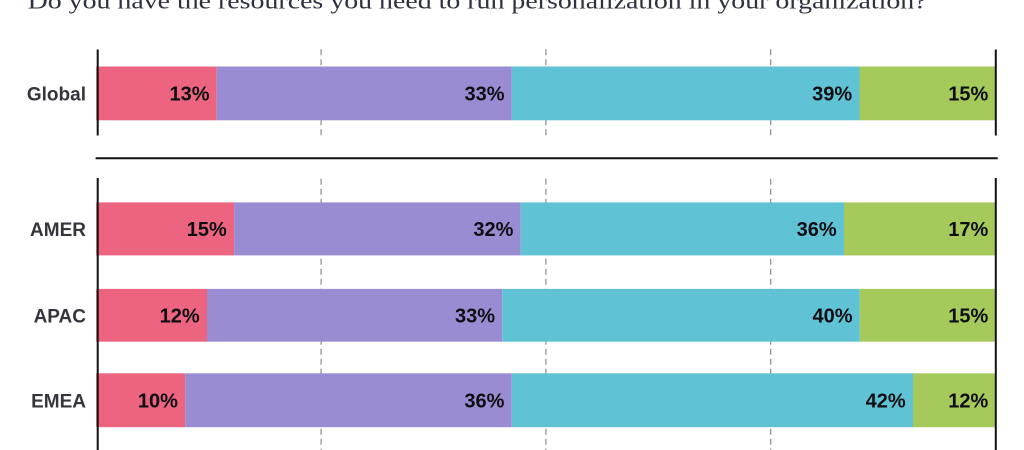 The height and width of the screenshot is (450, 1024). I want to click on svg-text: AMER, so click(58, 230).